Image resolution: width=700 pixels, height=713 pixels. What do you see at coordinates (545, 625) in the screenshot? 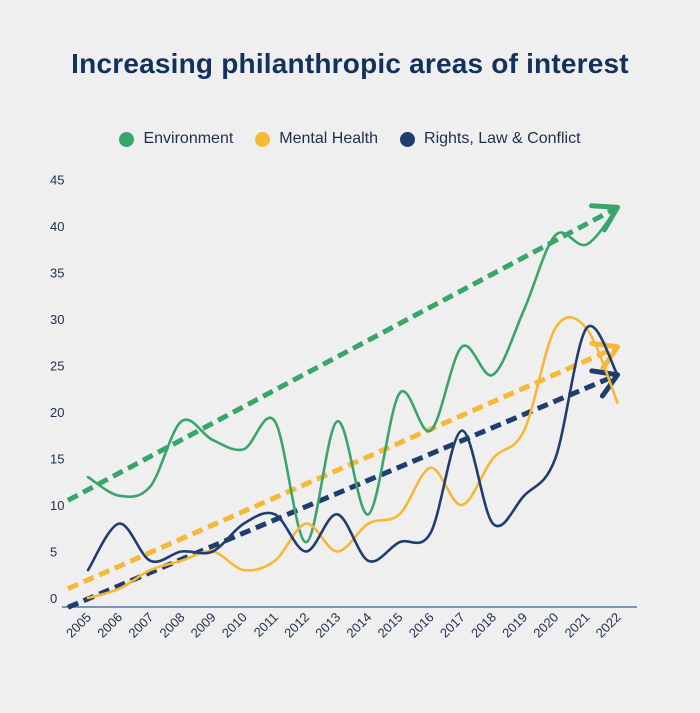
I see `x-tick-label: 2020` at bounding box center [545, 625].